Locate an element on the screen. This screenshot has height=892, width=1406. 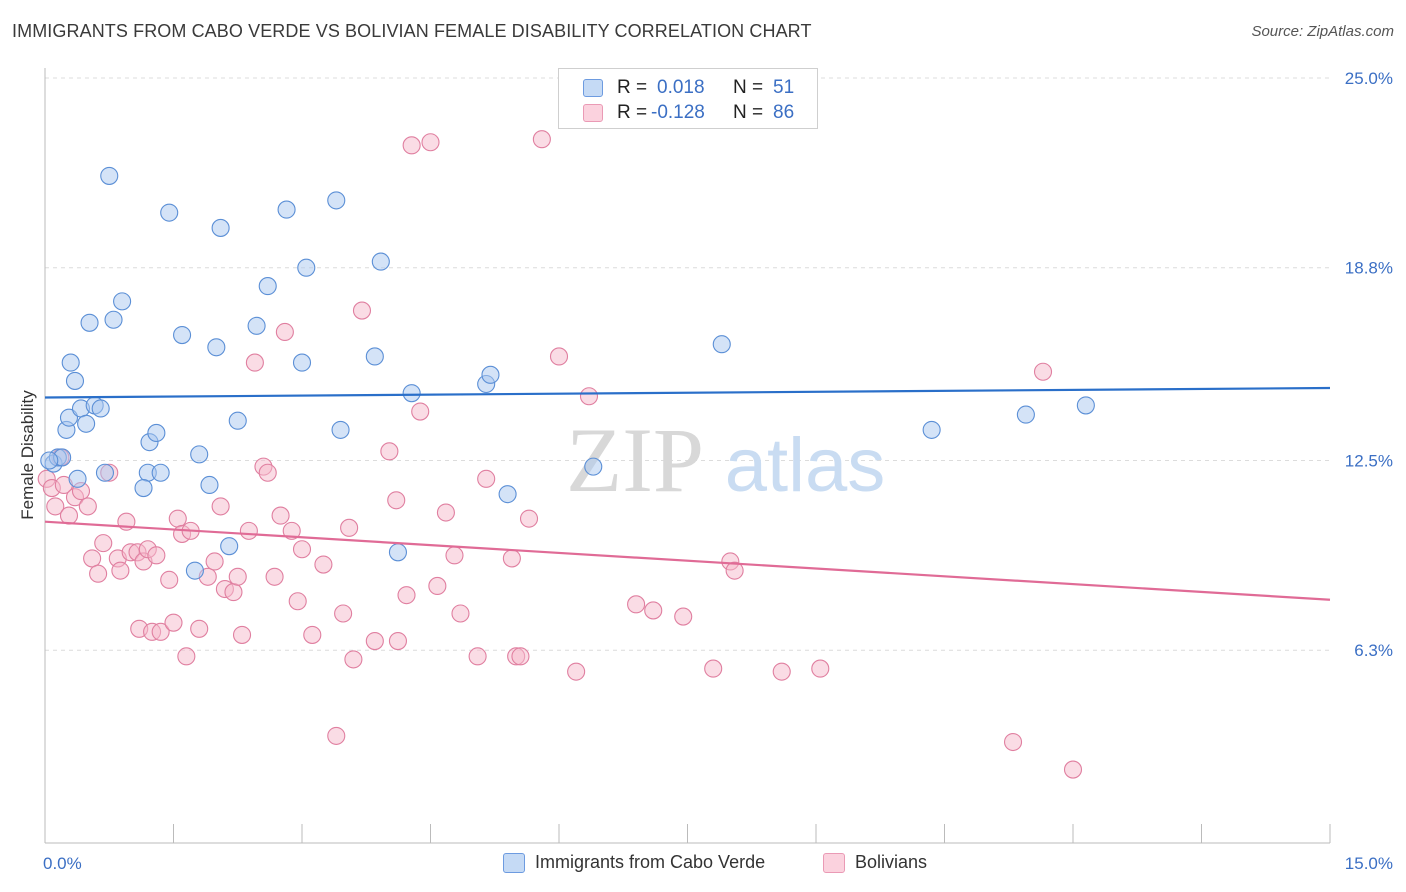
legend-r-value: -0.128 is located at coordinates (678, 112).